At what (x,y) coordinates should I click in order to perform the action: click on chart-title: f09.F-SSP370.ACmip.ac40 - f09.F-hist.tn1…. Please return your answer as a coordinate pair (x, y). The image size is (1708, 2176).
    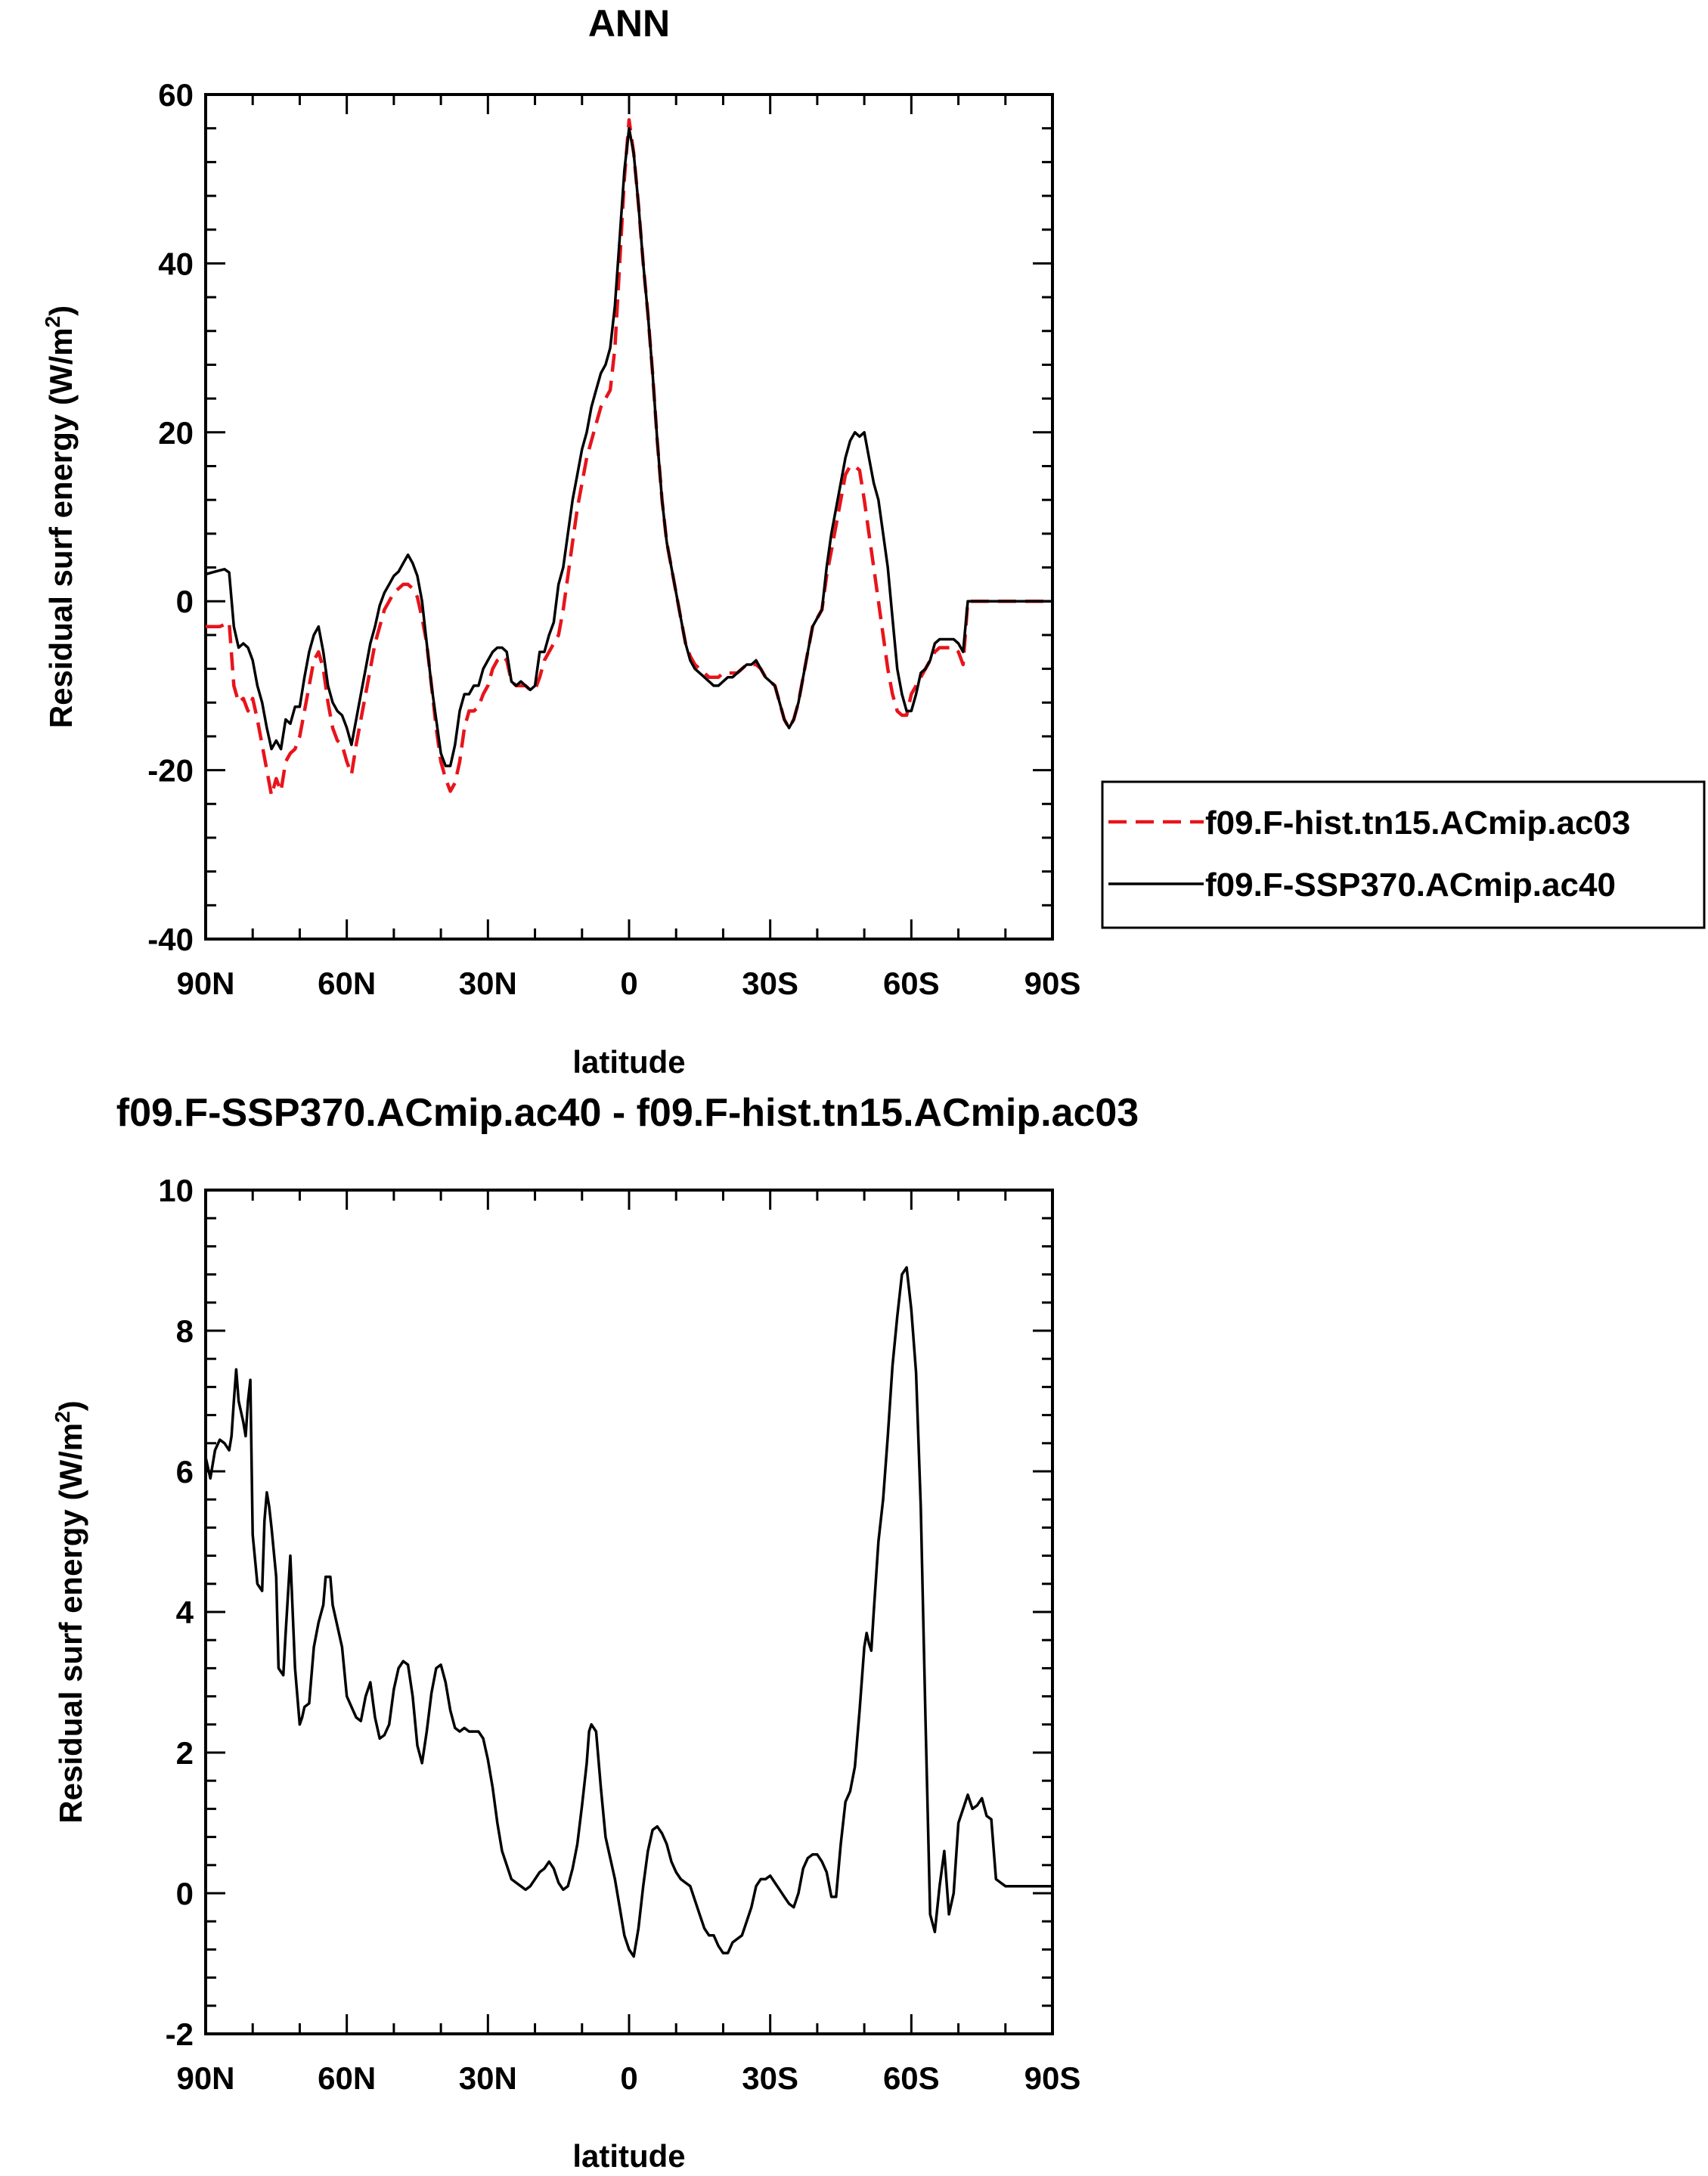
    Looking at the image, I should click on (627, 1113).